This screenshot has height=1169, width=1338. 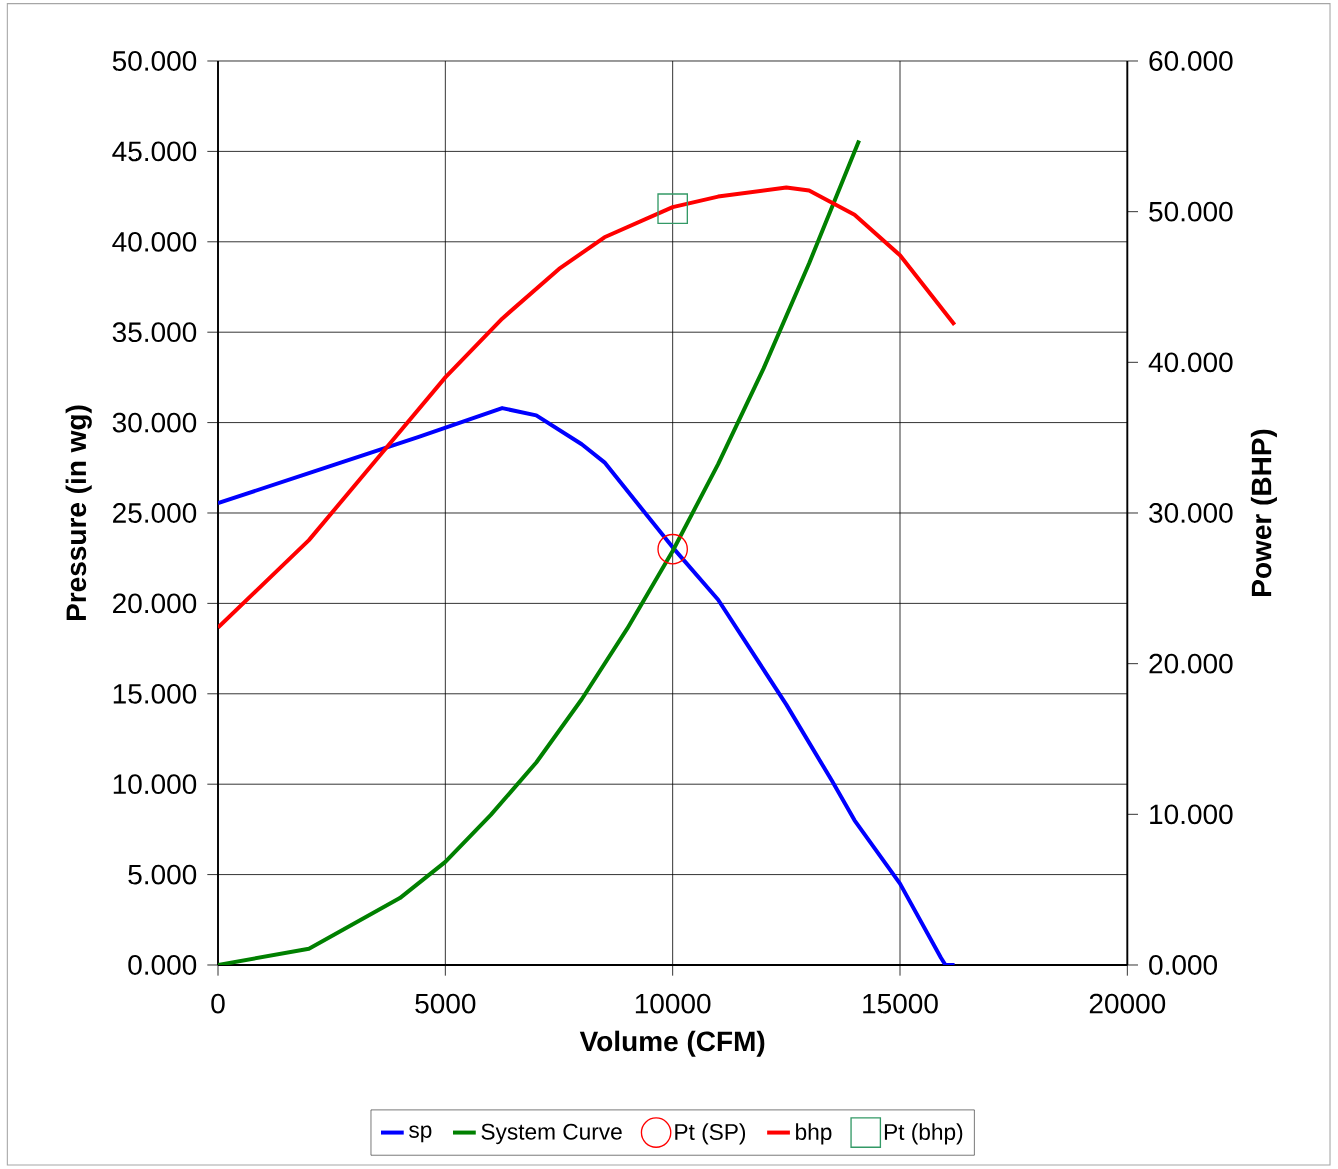 What do you see at coordinates (445, 1003) in the screenshot?
I see `x-tick-label: 5000` at bounding box center [445, 1003].